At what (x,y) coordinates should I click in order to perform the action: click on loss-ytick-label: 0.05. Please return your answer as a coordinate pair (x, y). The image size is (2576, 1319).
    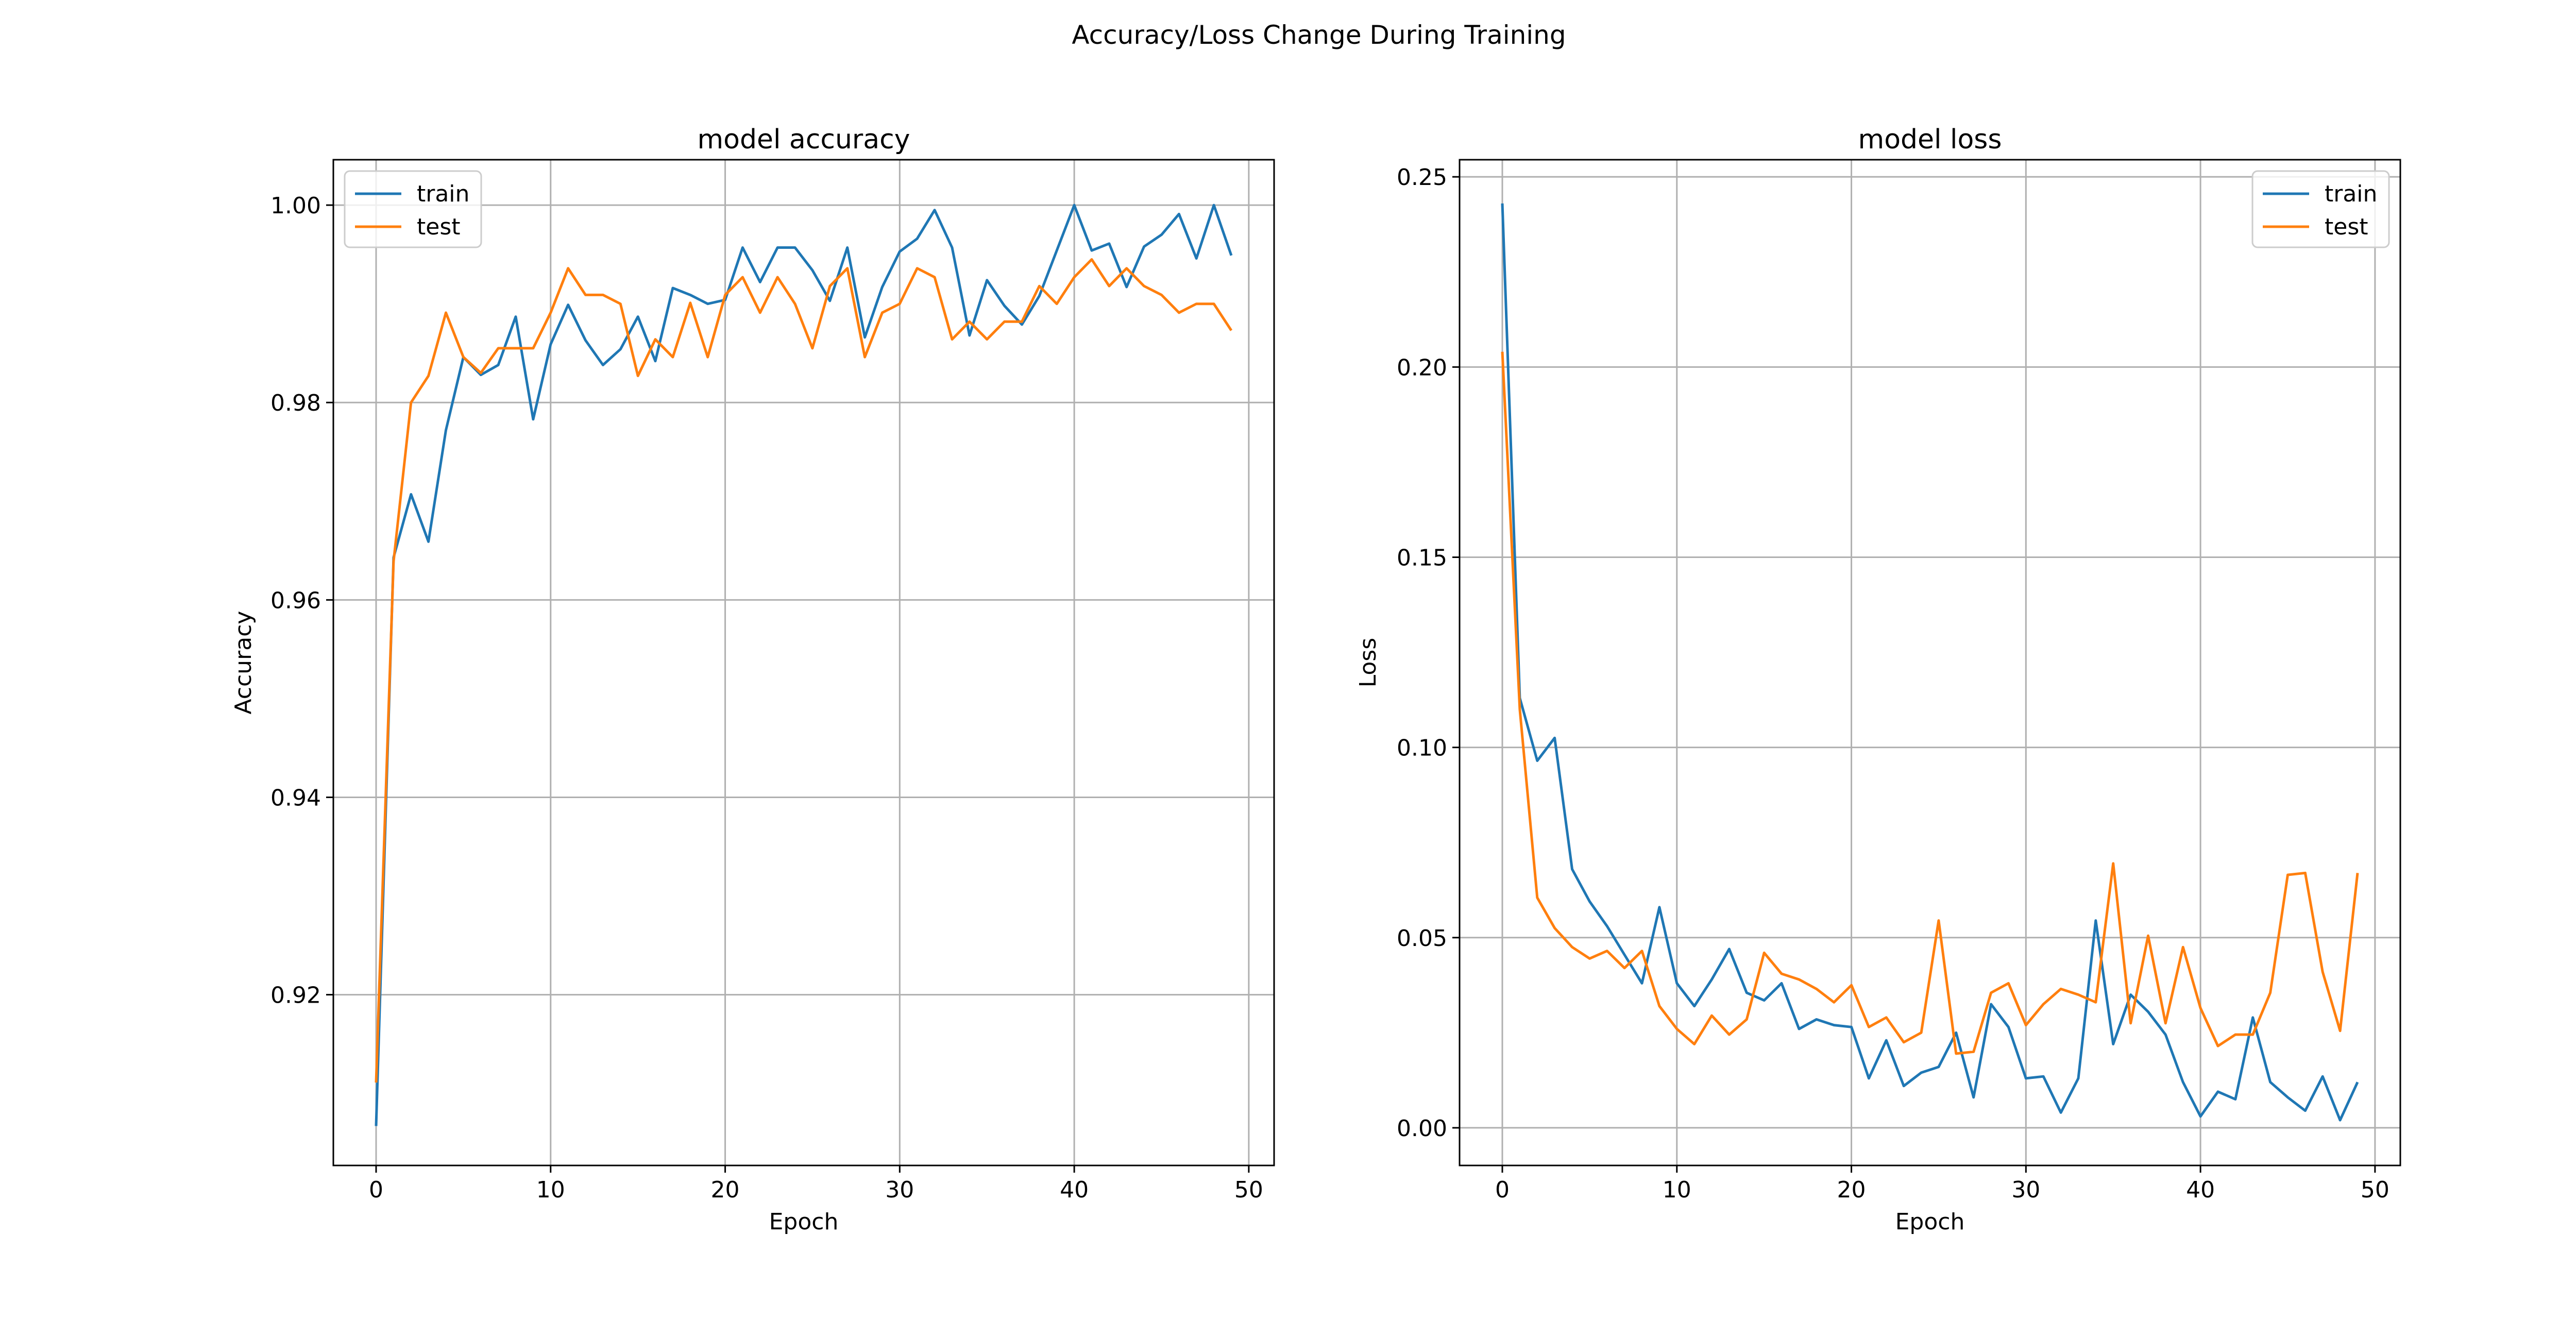
    Looking at the image, I should click on (1422, 939).